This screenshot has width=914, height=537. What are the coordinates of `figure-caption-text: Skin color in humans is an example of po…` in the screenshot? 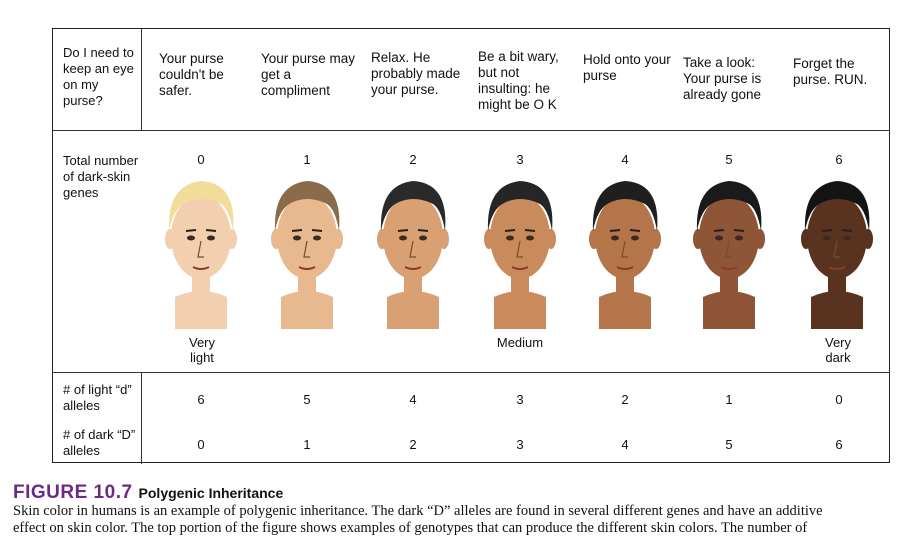 It's located at (463, 520).